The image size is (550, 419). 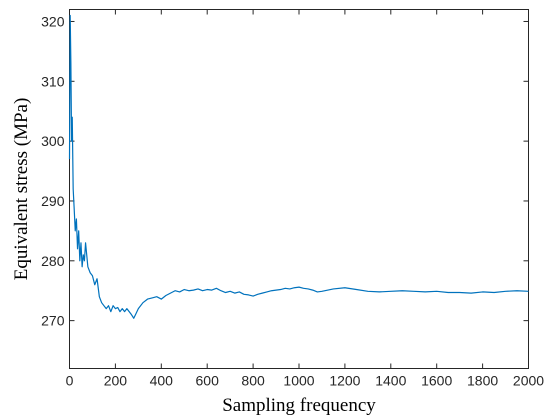 I want to click on x-tick-label: 1800, so click(x=482, y=381).